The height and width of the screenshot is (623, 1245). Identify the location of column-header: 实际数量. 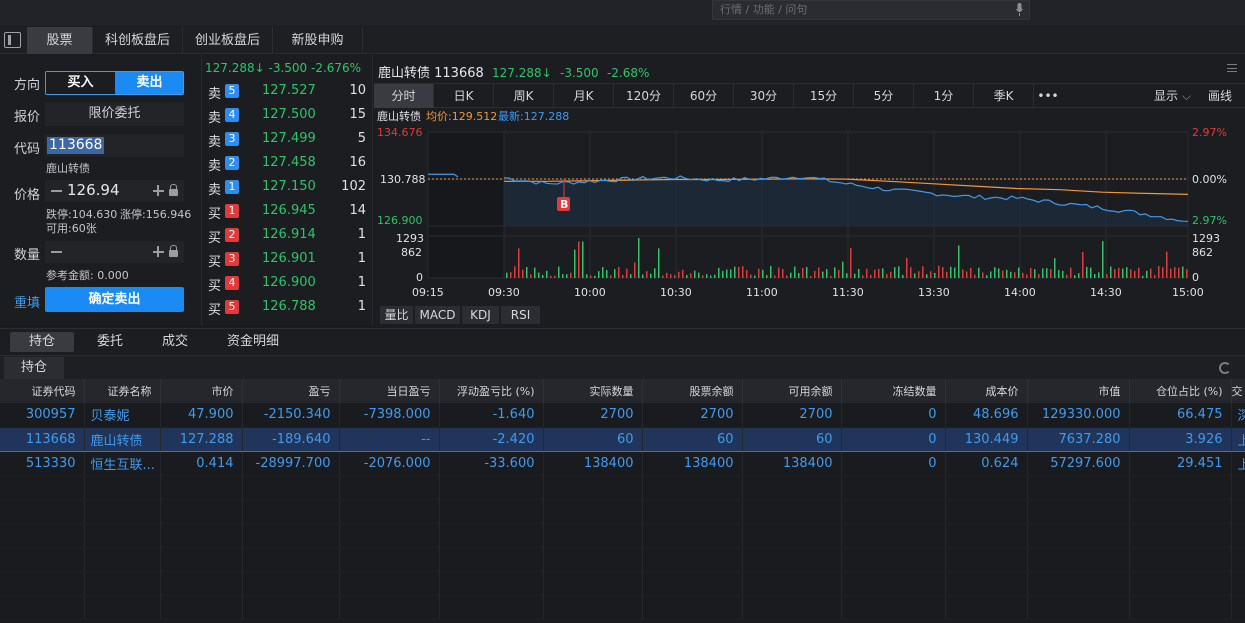
(593, 391).